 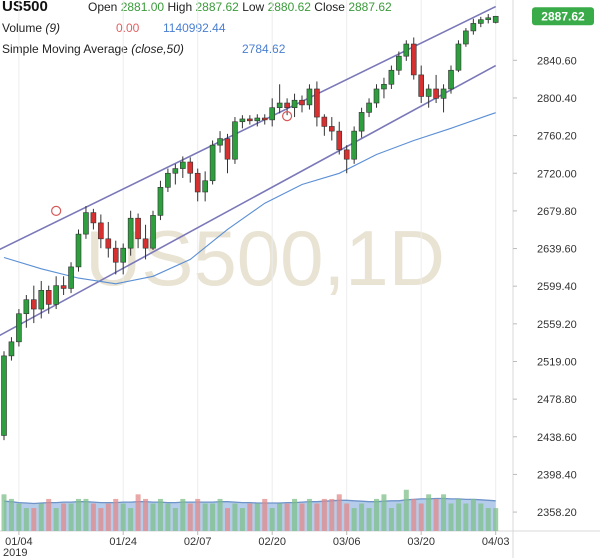 I want to click on high-value: 2887.62, so click(x=217, y=7).